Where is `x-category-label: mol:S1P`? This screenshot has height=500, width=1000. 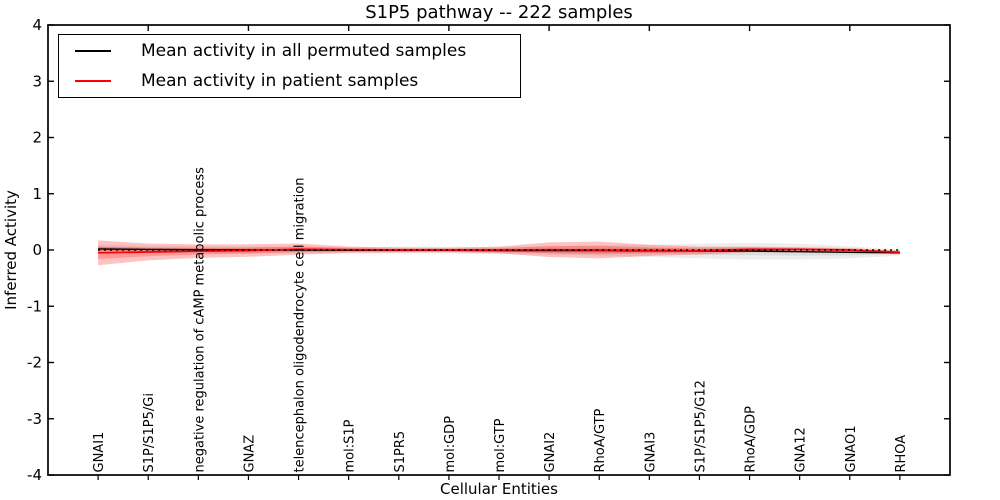 x-category-label: mol:S1P is located at coordinates (350, 445).